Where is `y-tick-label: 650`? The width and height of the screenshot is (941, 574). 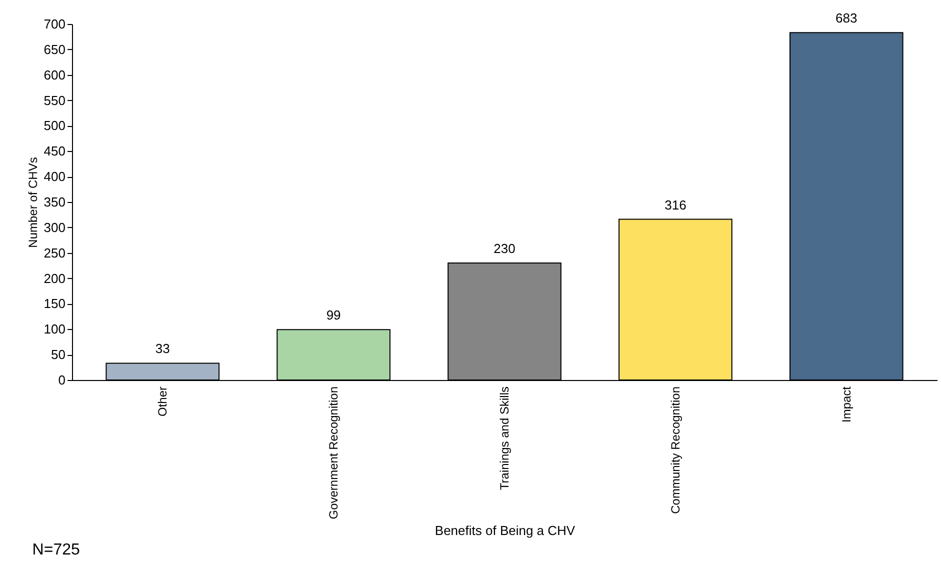
y-tick-label: 650 is located at coordinates (55, 49).